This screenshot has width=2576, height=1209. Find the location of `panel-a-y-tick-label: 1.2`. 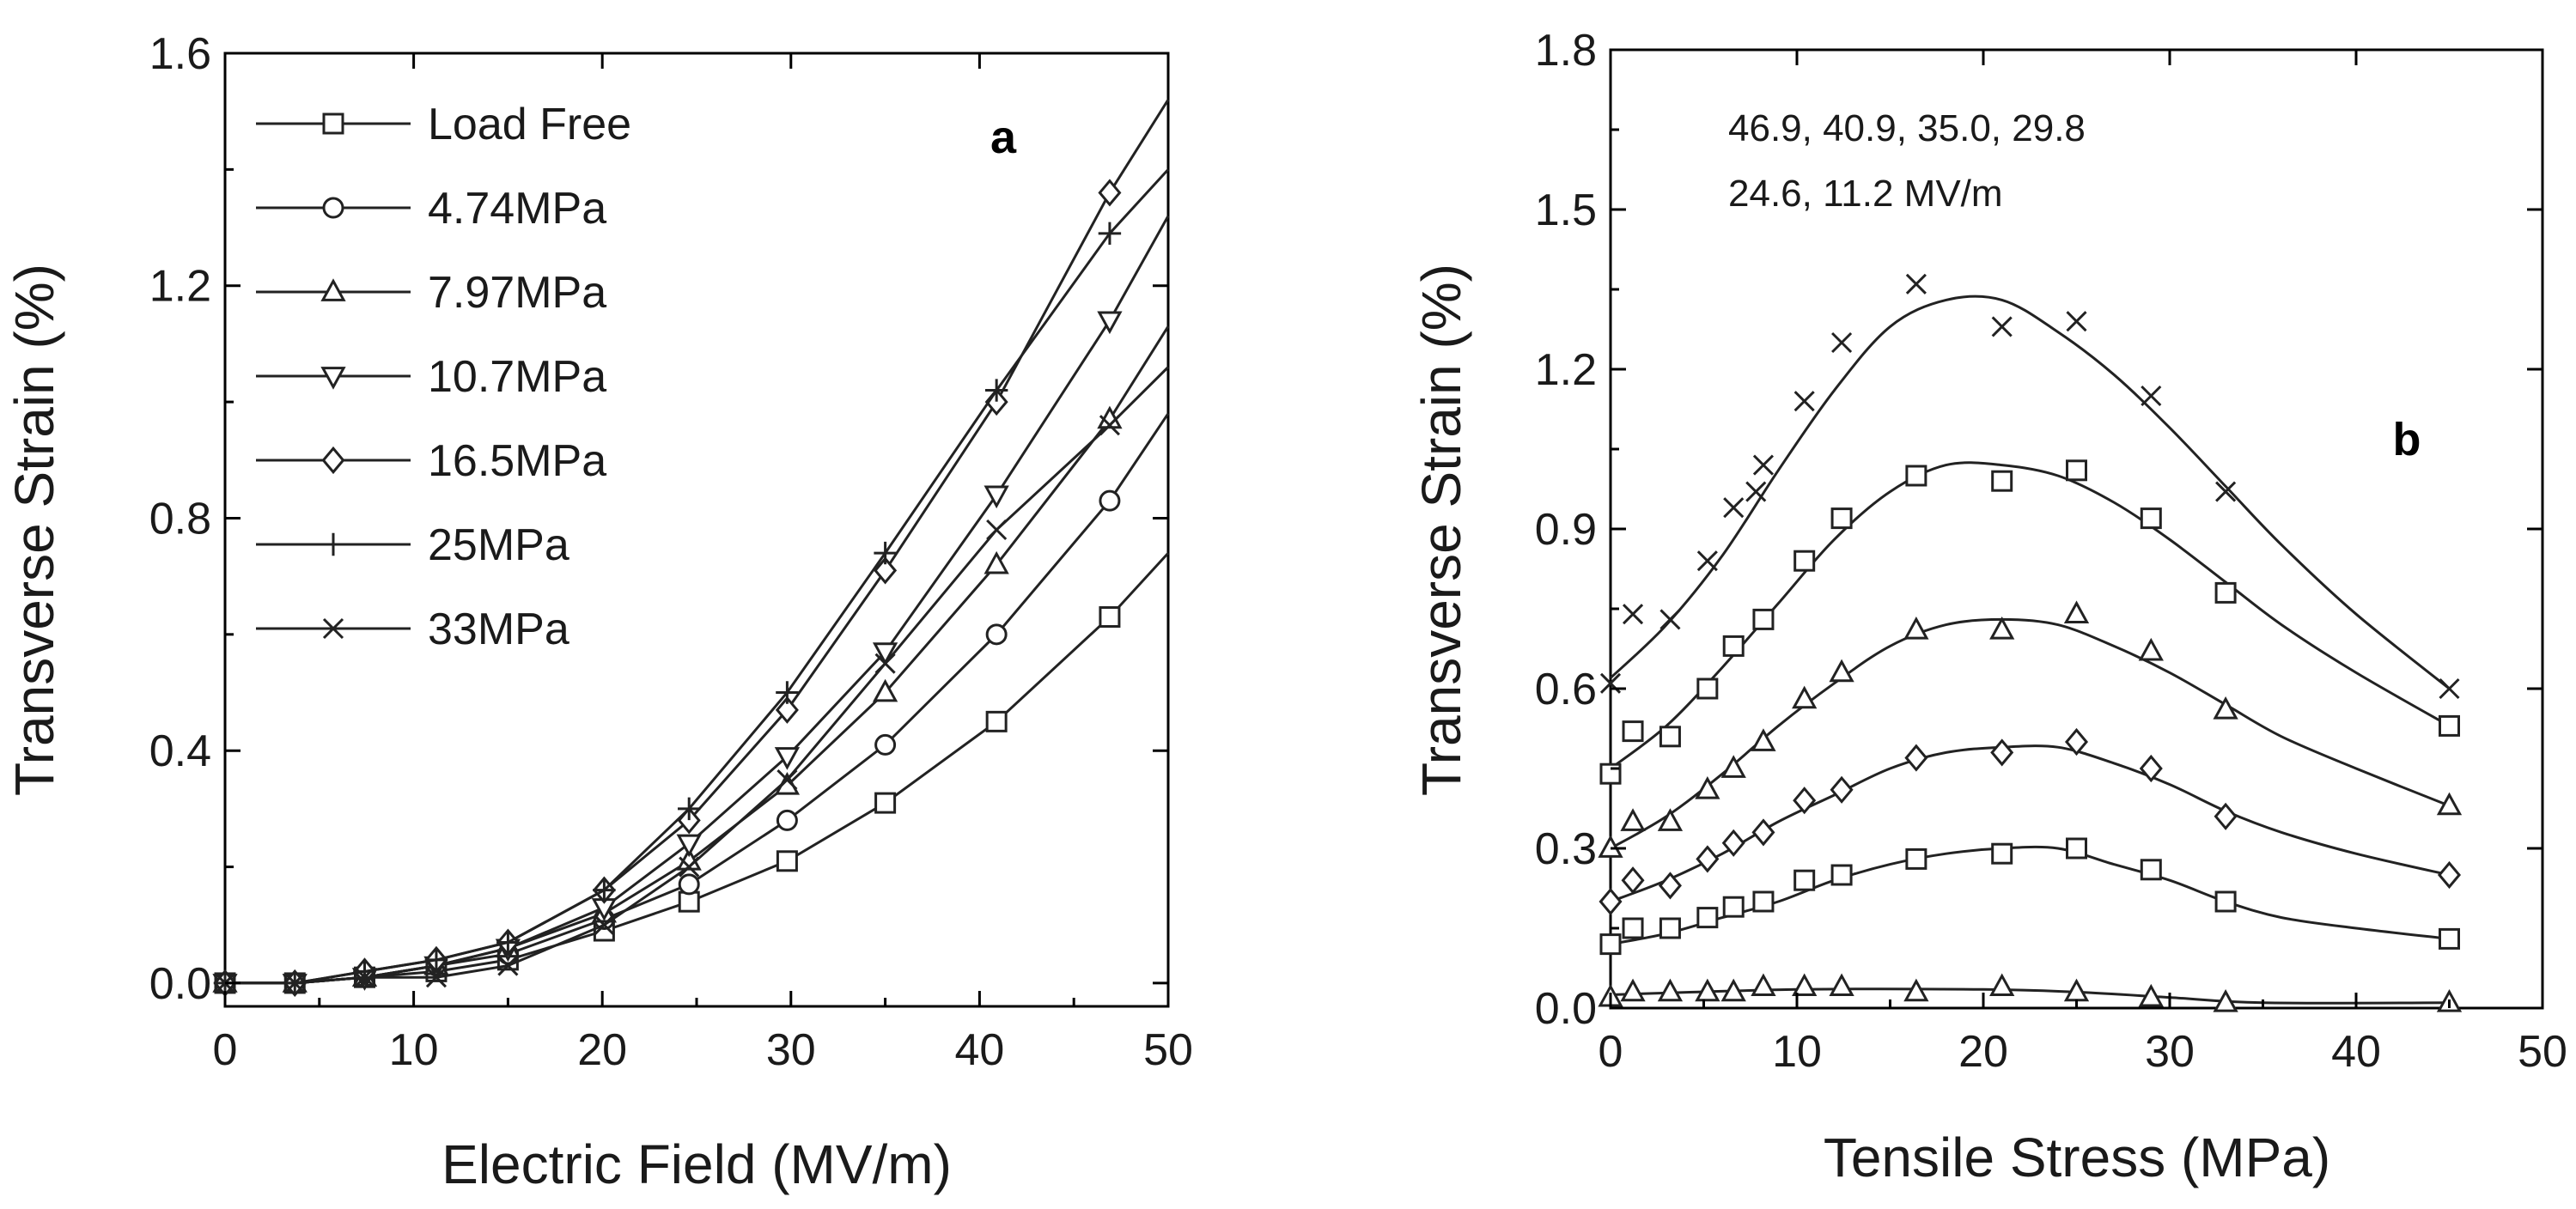

panel-a-y-tick-label: 1.2 is located at coordinates (180, 287).